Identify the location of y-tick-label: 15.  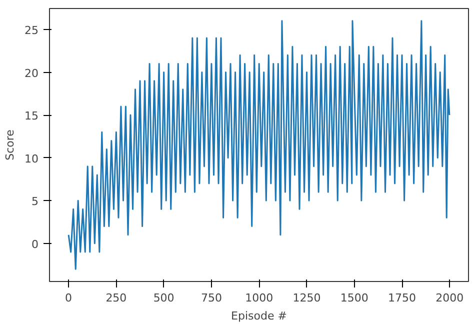
(31, 116).